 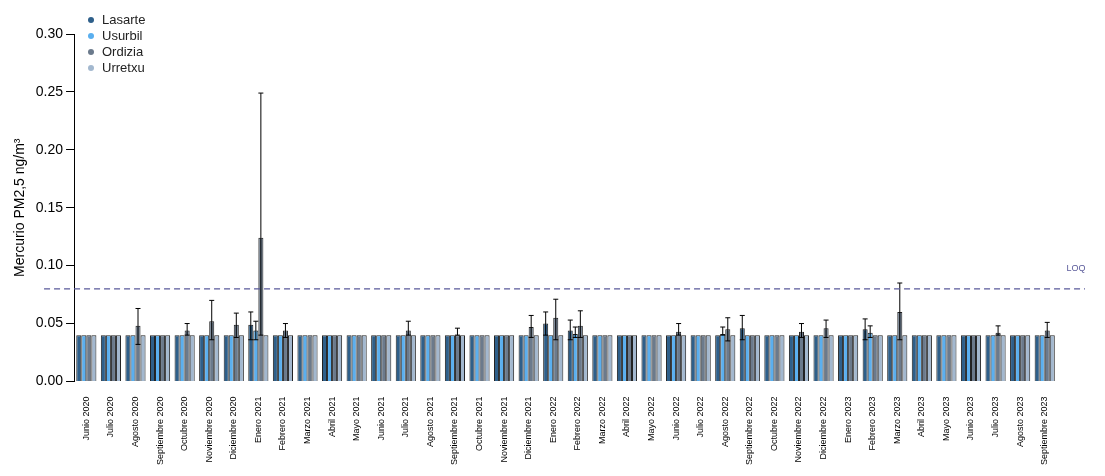 I want to click on legend-label: Urretxu, so click(x=123, y=68).